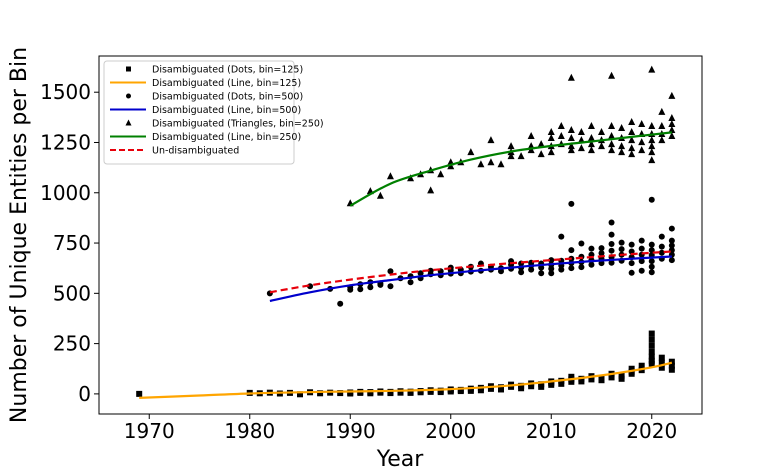  Describe the element at coordinates (226, 137) in the screenshot. I see `legend-label: Disambiguated (Line, bin=250)` at that location.